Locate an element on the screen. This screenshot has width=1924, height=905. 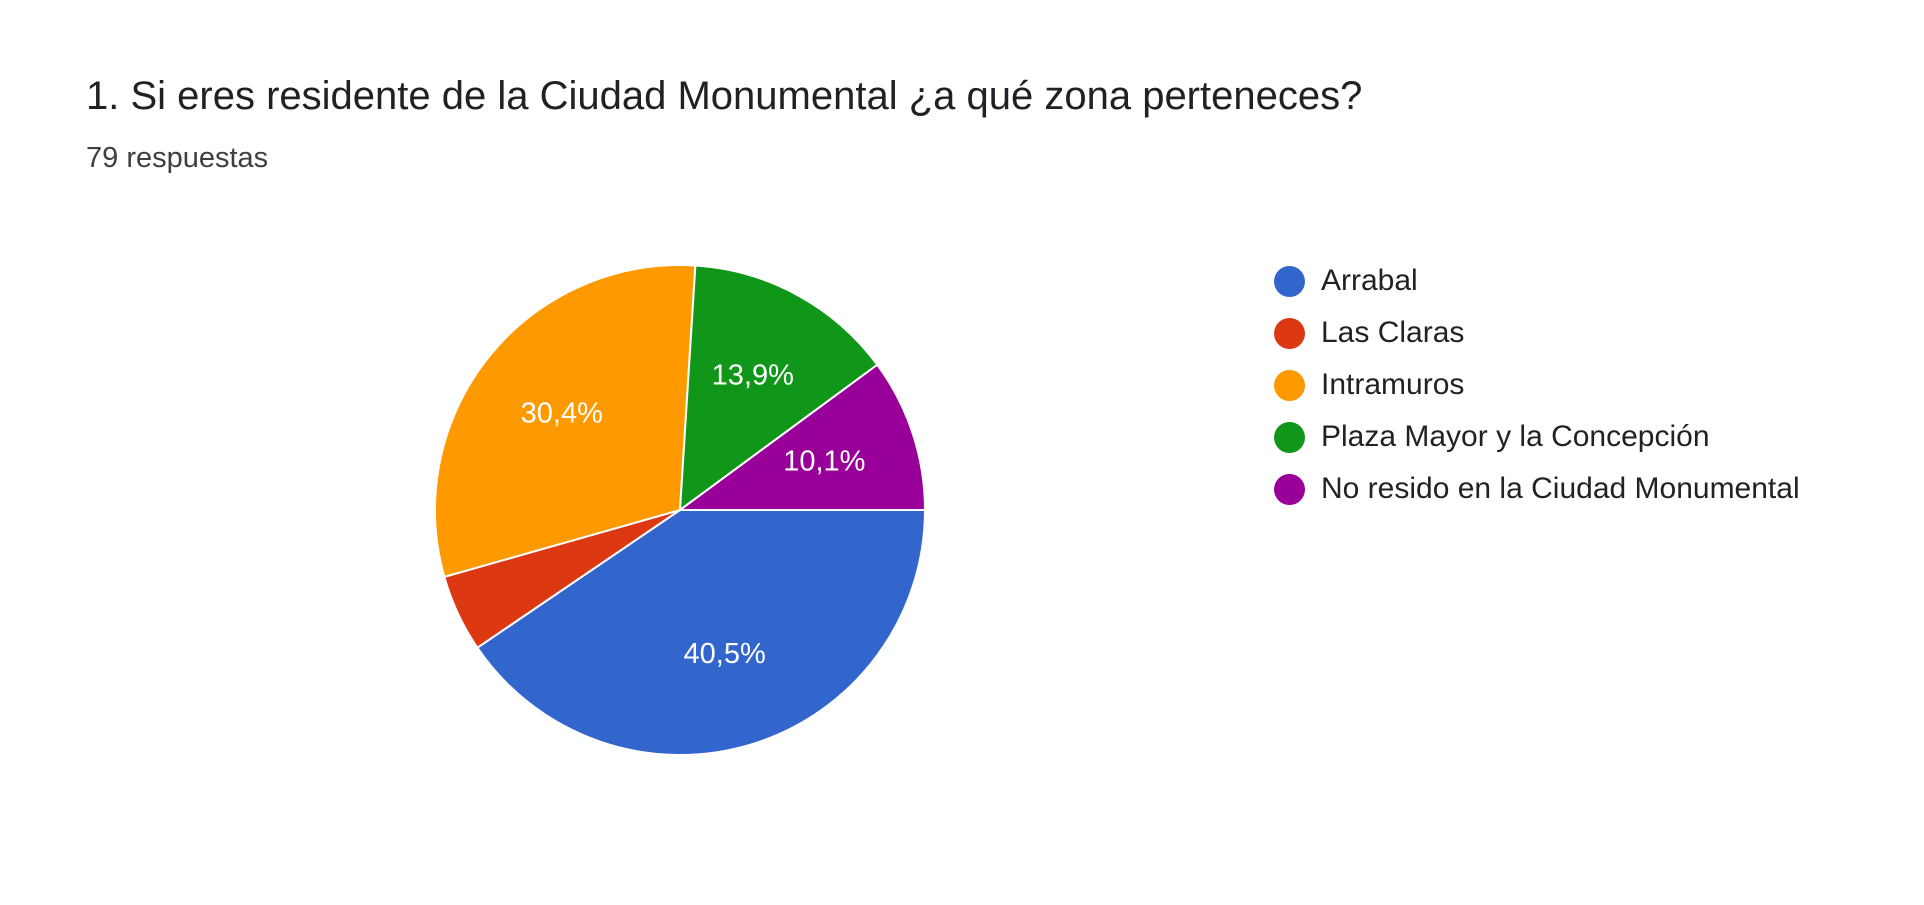
legend-item: Arrabal is located at coordinates (1537, 281).